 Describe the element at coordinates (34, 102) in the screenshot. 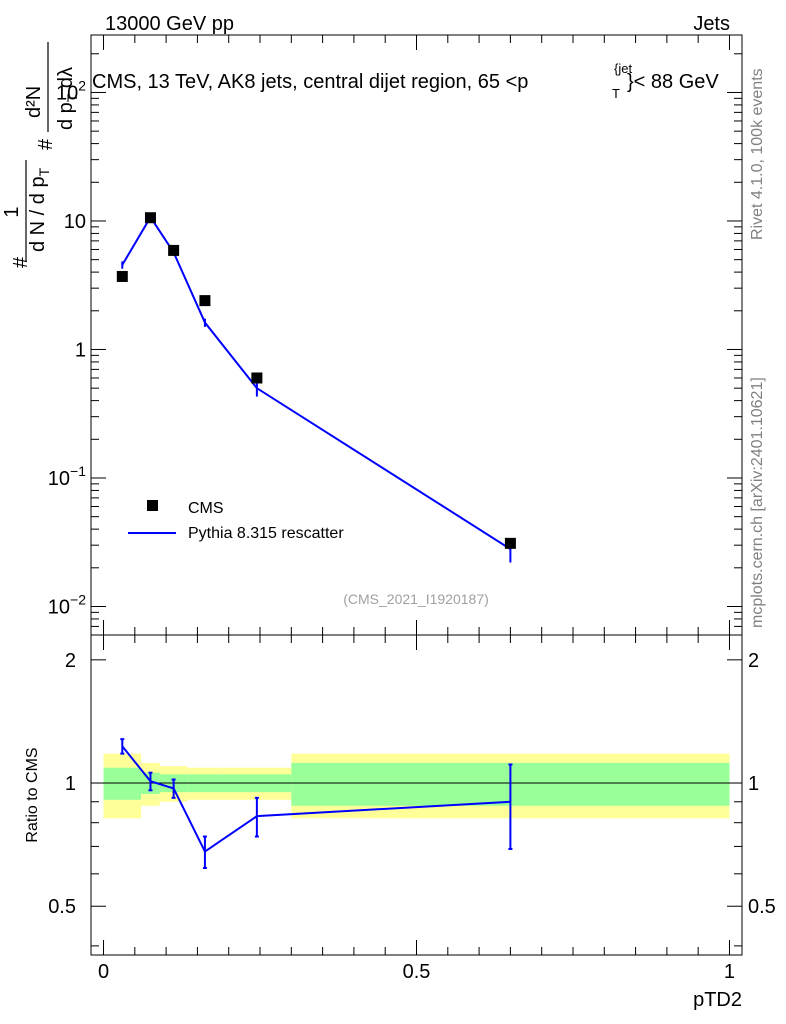

I see `y-label-frac2-num: d²N` at that location.